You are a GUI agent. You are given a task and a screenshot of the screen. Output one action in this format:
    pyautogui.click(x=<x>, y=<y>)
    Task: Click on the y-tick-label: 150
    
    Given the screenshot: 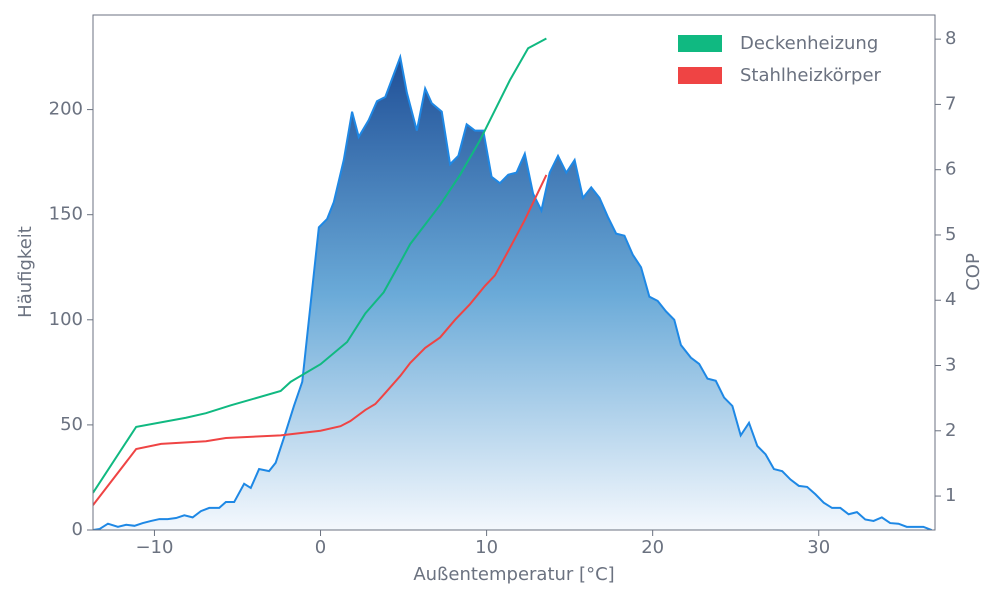 What is the action you would take?
    pyautogui.click(x=66, y=214)
    